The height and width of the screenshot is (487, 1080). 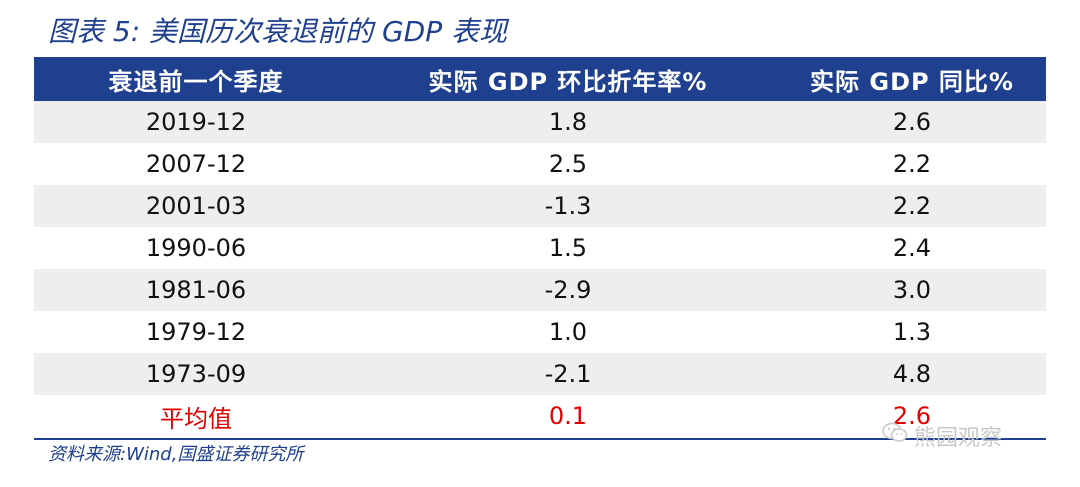 I want to click on cell-qoq: 1.8, so click(x=568, y=122).